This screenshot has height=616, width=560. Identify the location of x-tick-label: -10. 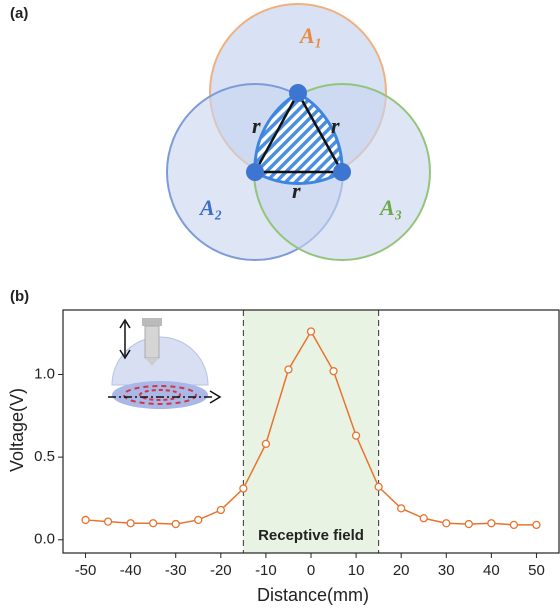
(266, 570).